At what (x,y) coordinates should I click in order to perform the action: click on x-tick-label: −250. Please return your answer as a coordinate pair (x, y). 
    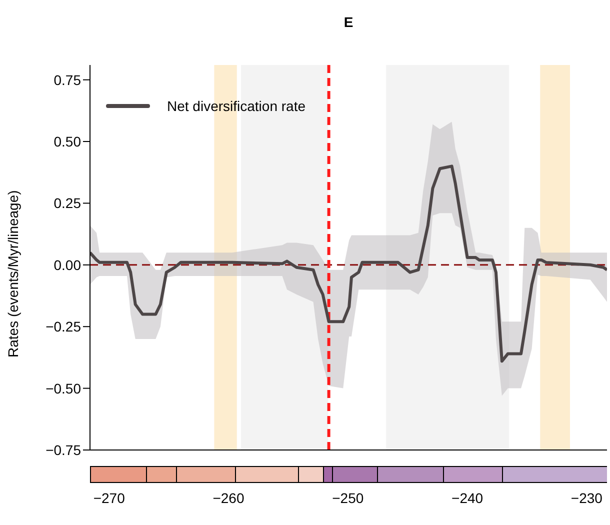
    Looking at the image, I should click on (348, 498).